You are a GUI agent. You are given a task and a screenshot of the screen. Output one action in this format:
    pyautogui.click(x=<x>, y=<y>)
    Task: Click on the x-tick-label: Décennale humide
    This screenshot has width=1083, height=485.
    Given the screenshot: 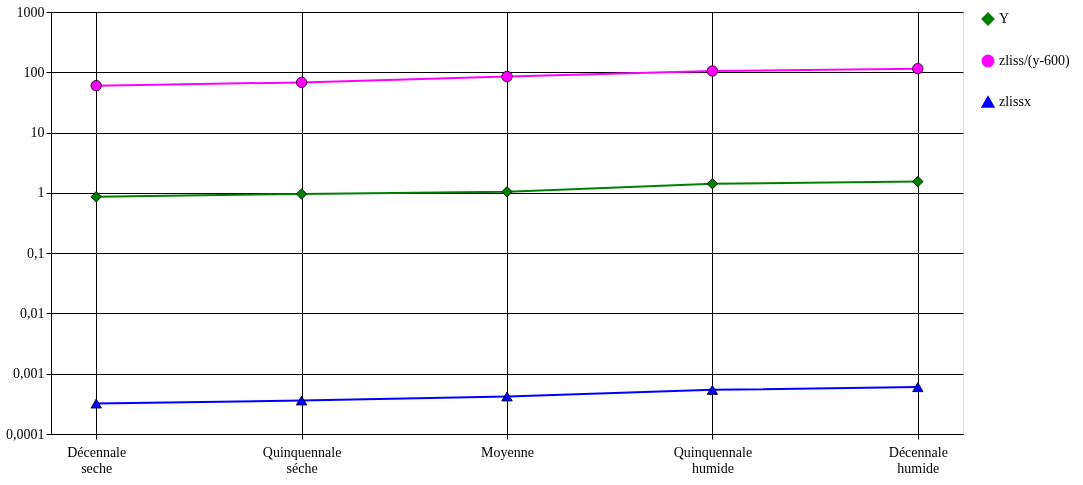 What is the action you would take?
    pyautogui.click(x=918, y=460)
    